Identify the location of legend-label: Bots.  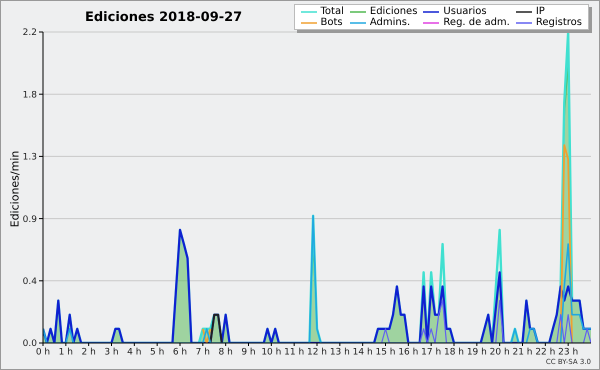
(331, 22).